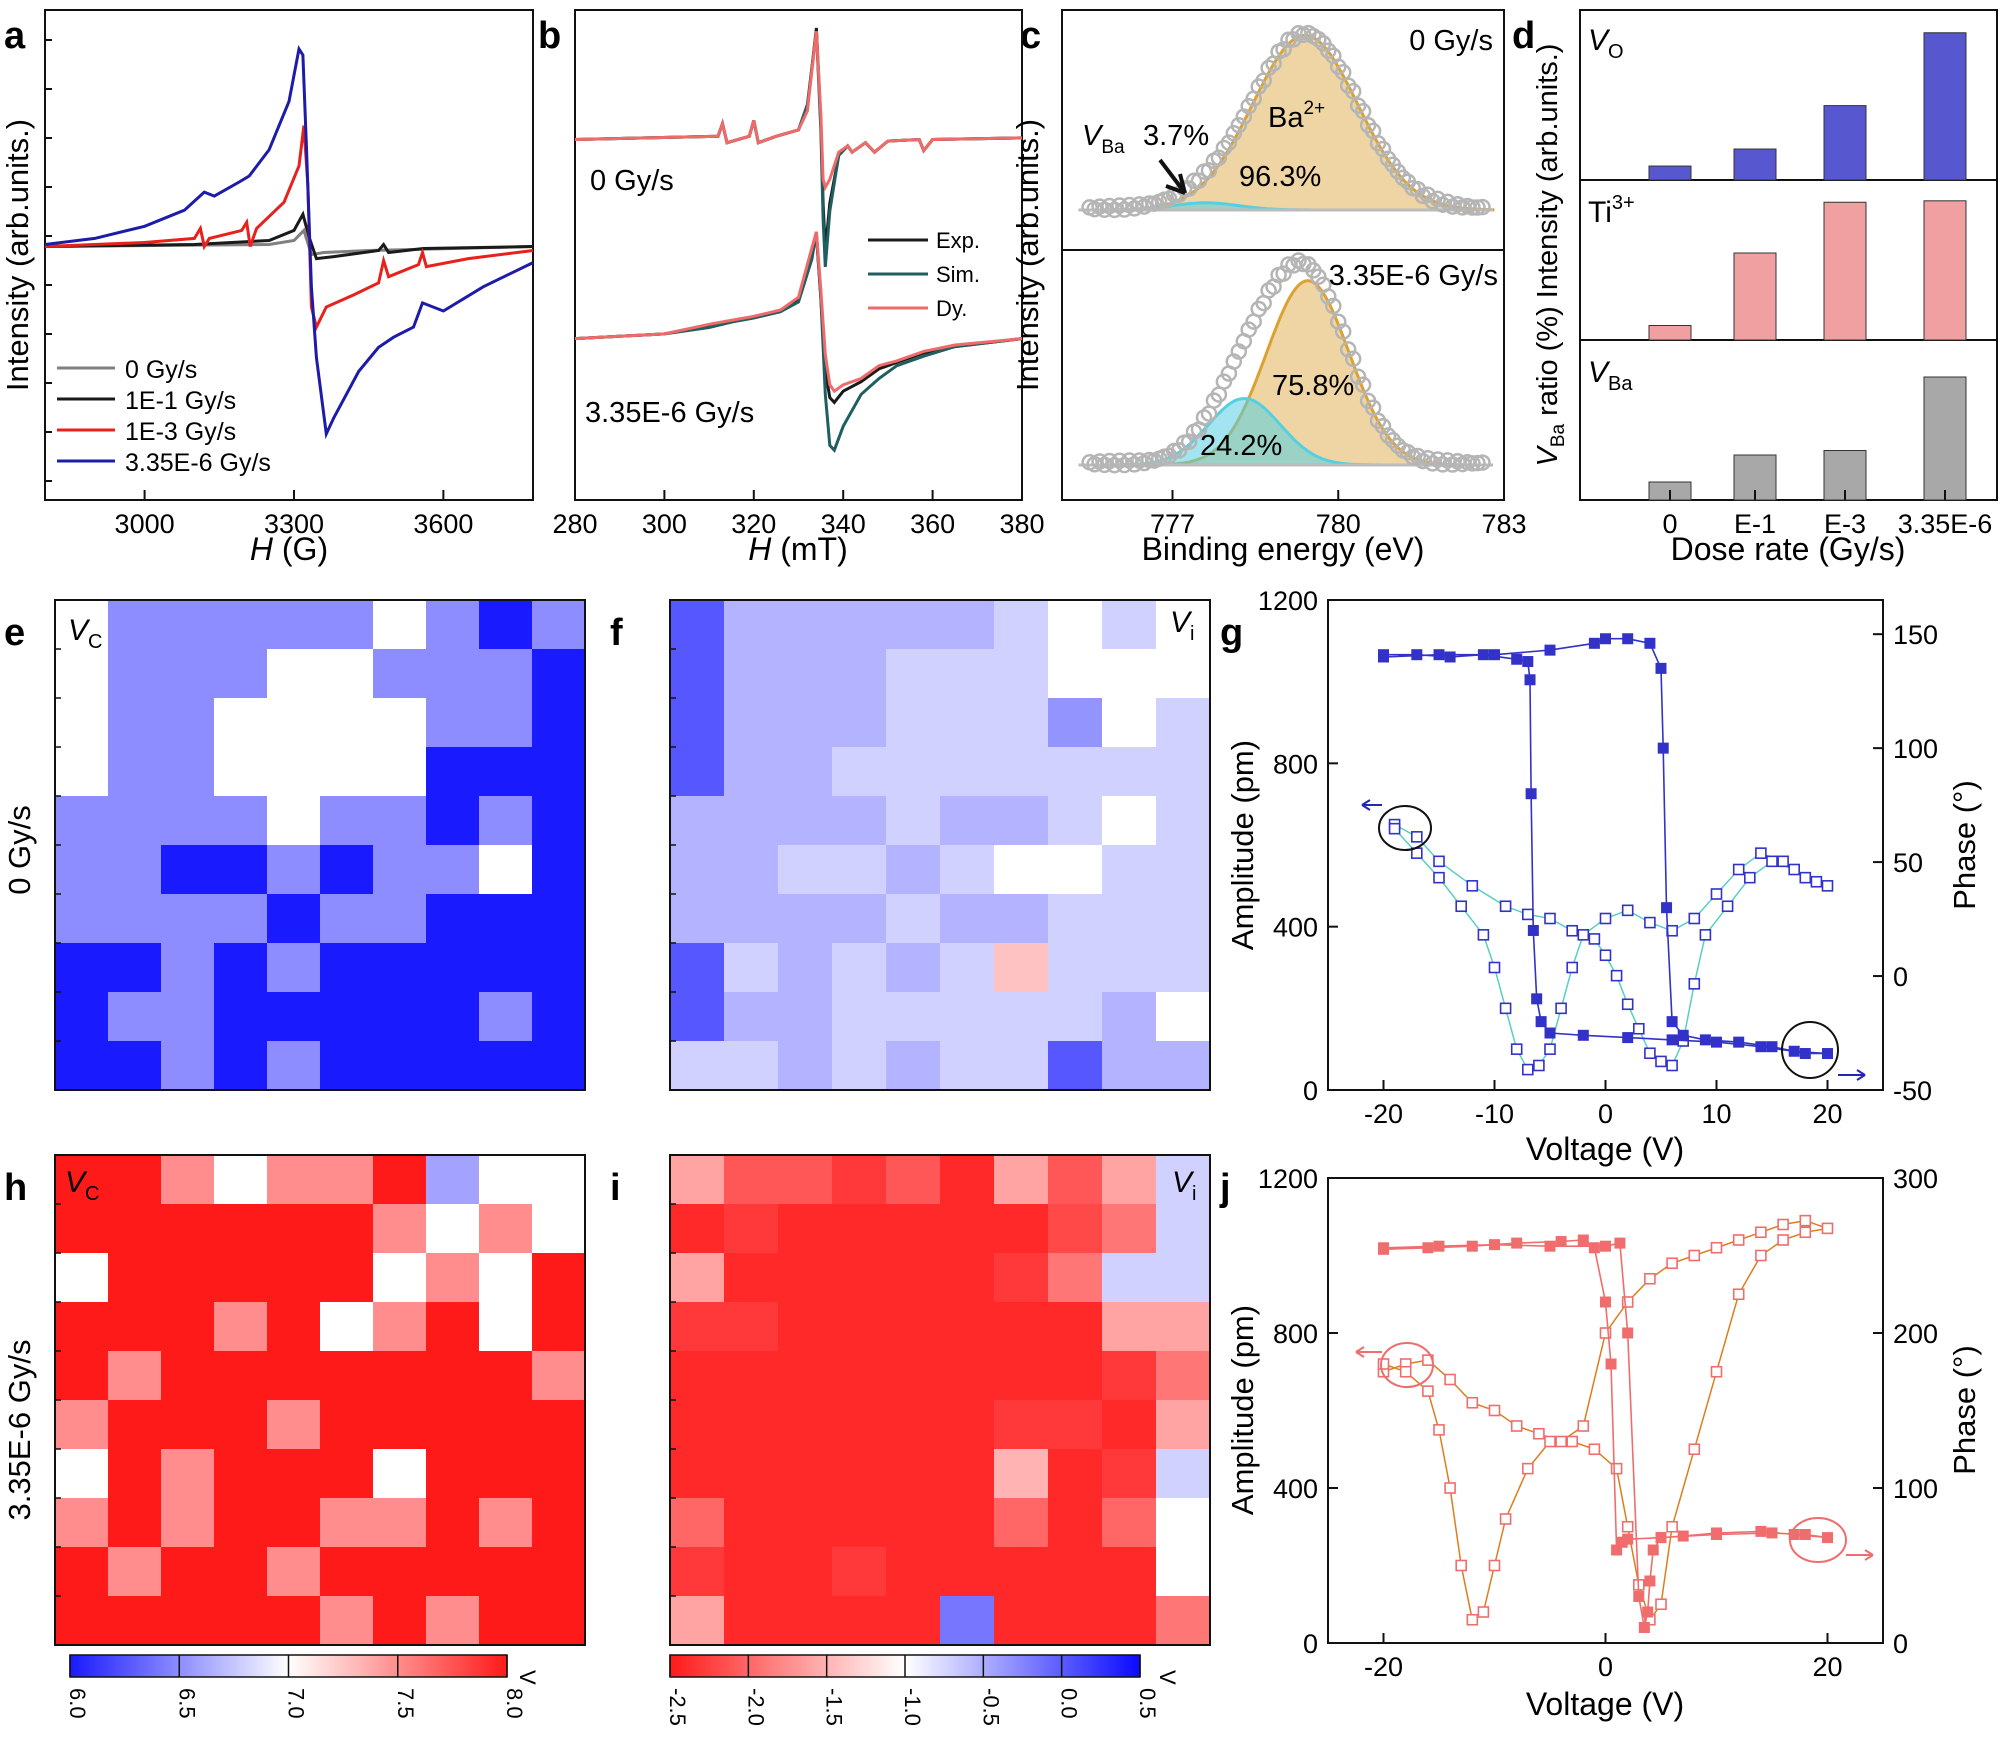 Image resolution: width=2000 pixels, height=1737 pixels. I want to click on panel-c-dose-bottom: 3.35E-6 Gy/s, so click(1413, 276).